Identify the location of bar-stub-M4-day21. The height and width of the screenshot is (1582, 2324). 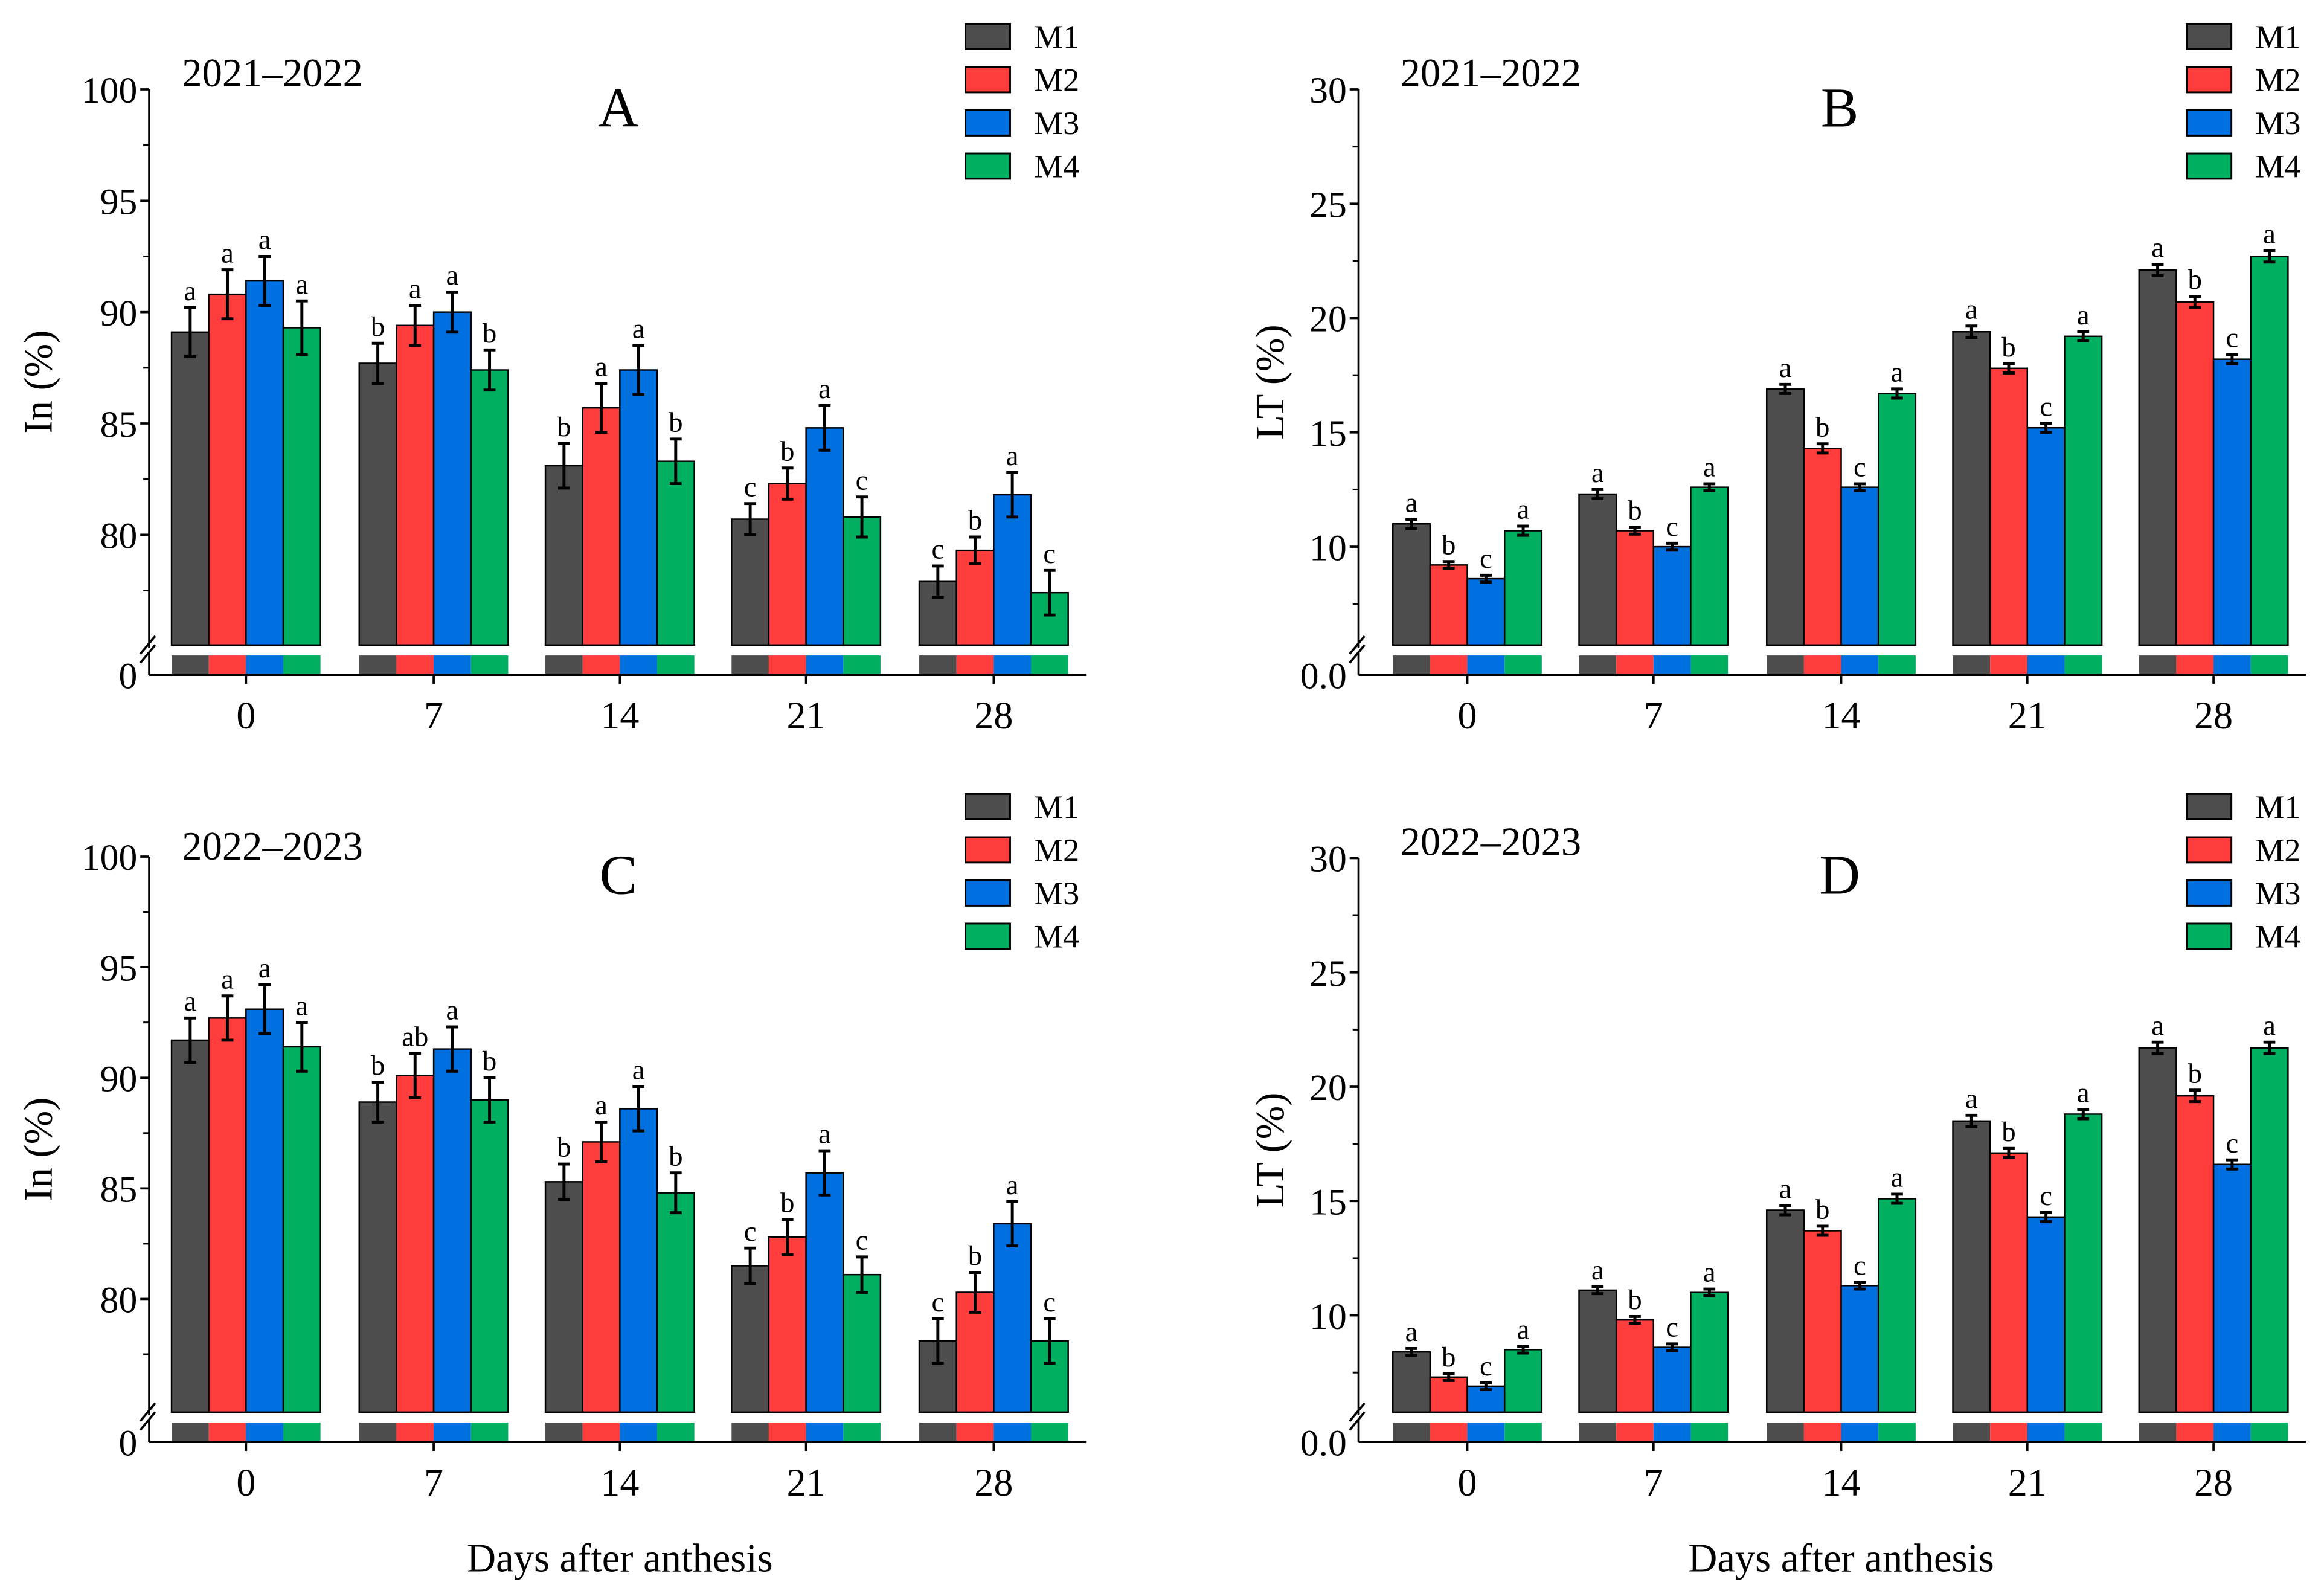
(862, 665).